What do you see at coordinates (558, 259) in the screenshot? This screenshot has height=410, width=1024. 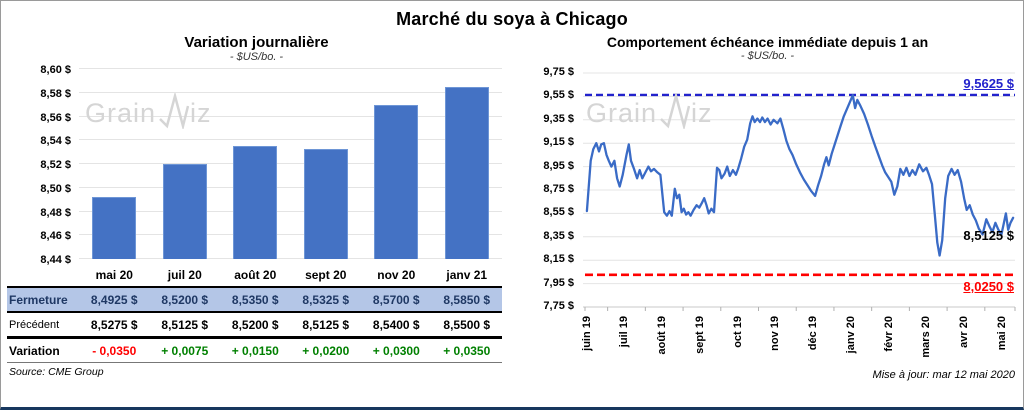 I see `line-y-tick-label: 8,15 $` at bounding box center [558, 259].